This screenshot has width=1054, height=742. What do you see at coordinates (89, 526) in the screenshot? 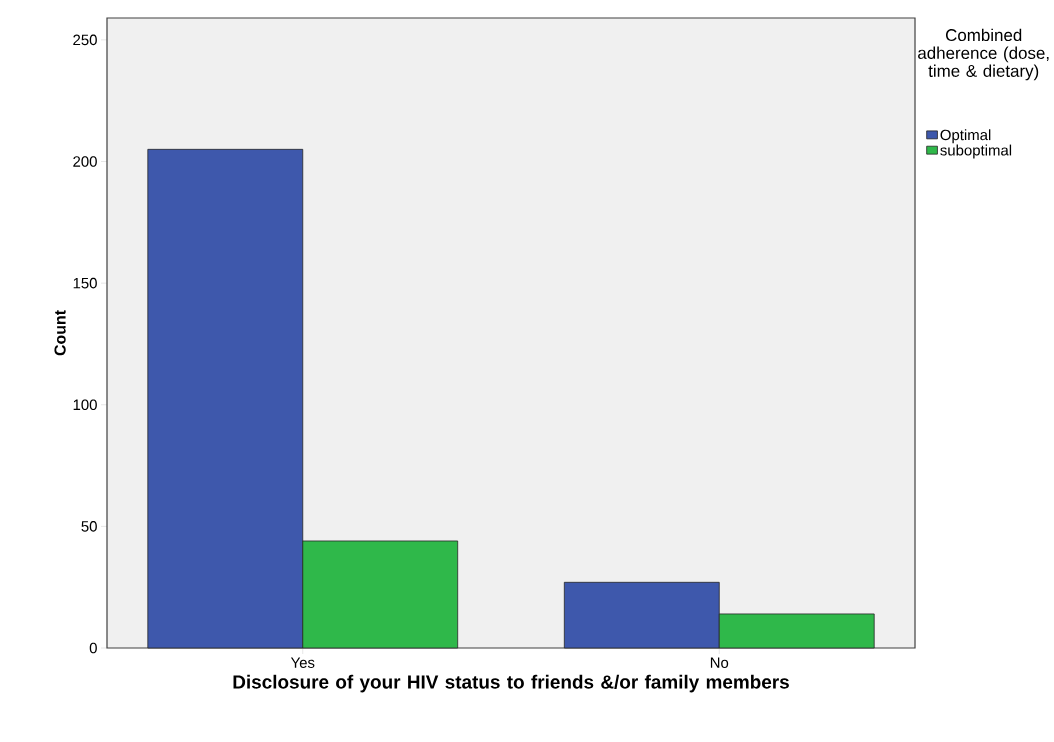
I see `y-tick-label: 50` at bounding box center [89, 526].